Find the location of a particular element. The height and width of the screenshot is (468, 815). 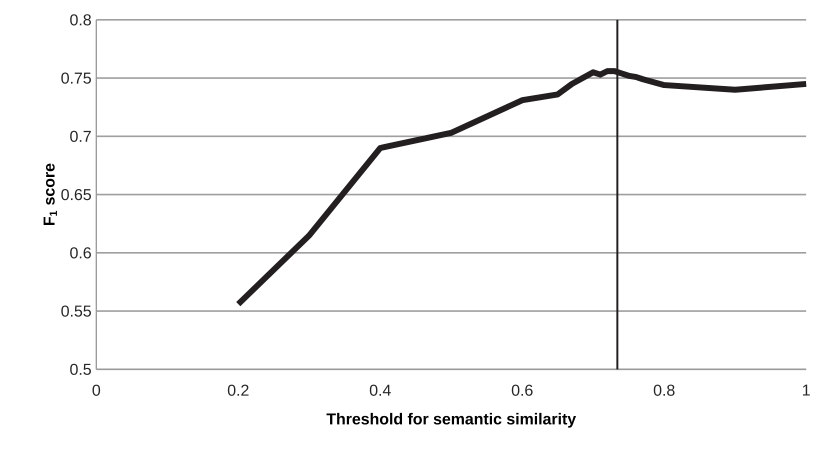

x-axis-title: Threshold for semantic similarity is located at coordinates (451, 420).